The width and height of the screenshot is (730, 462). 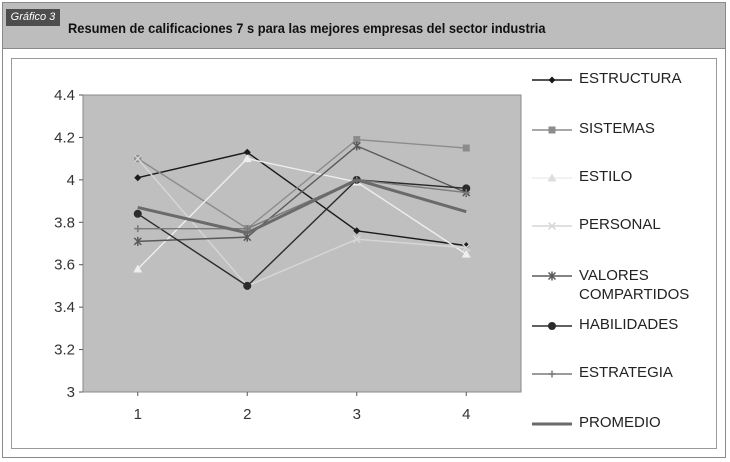 I want to click on legend-label: ESTRUCTURA, so click(x=630, y=78).